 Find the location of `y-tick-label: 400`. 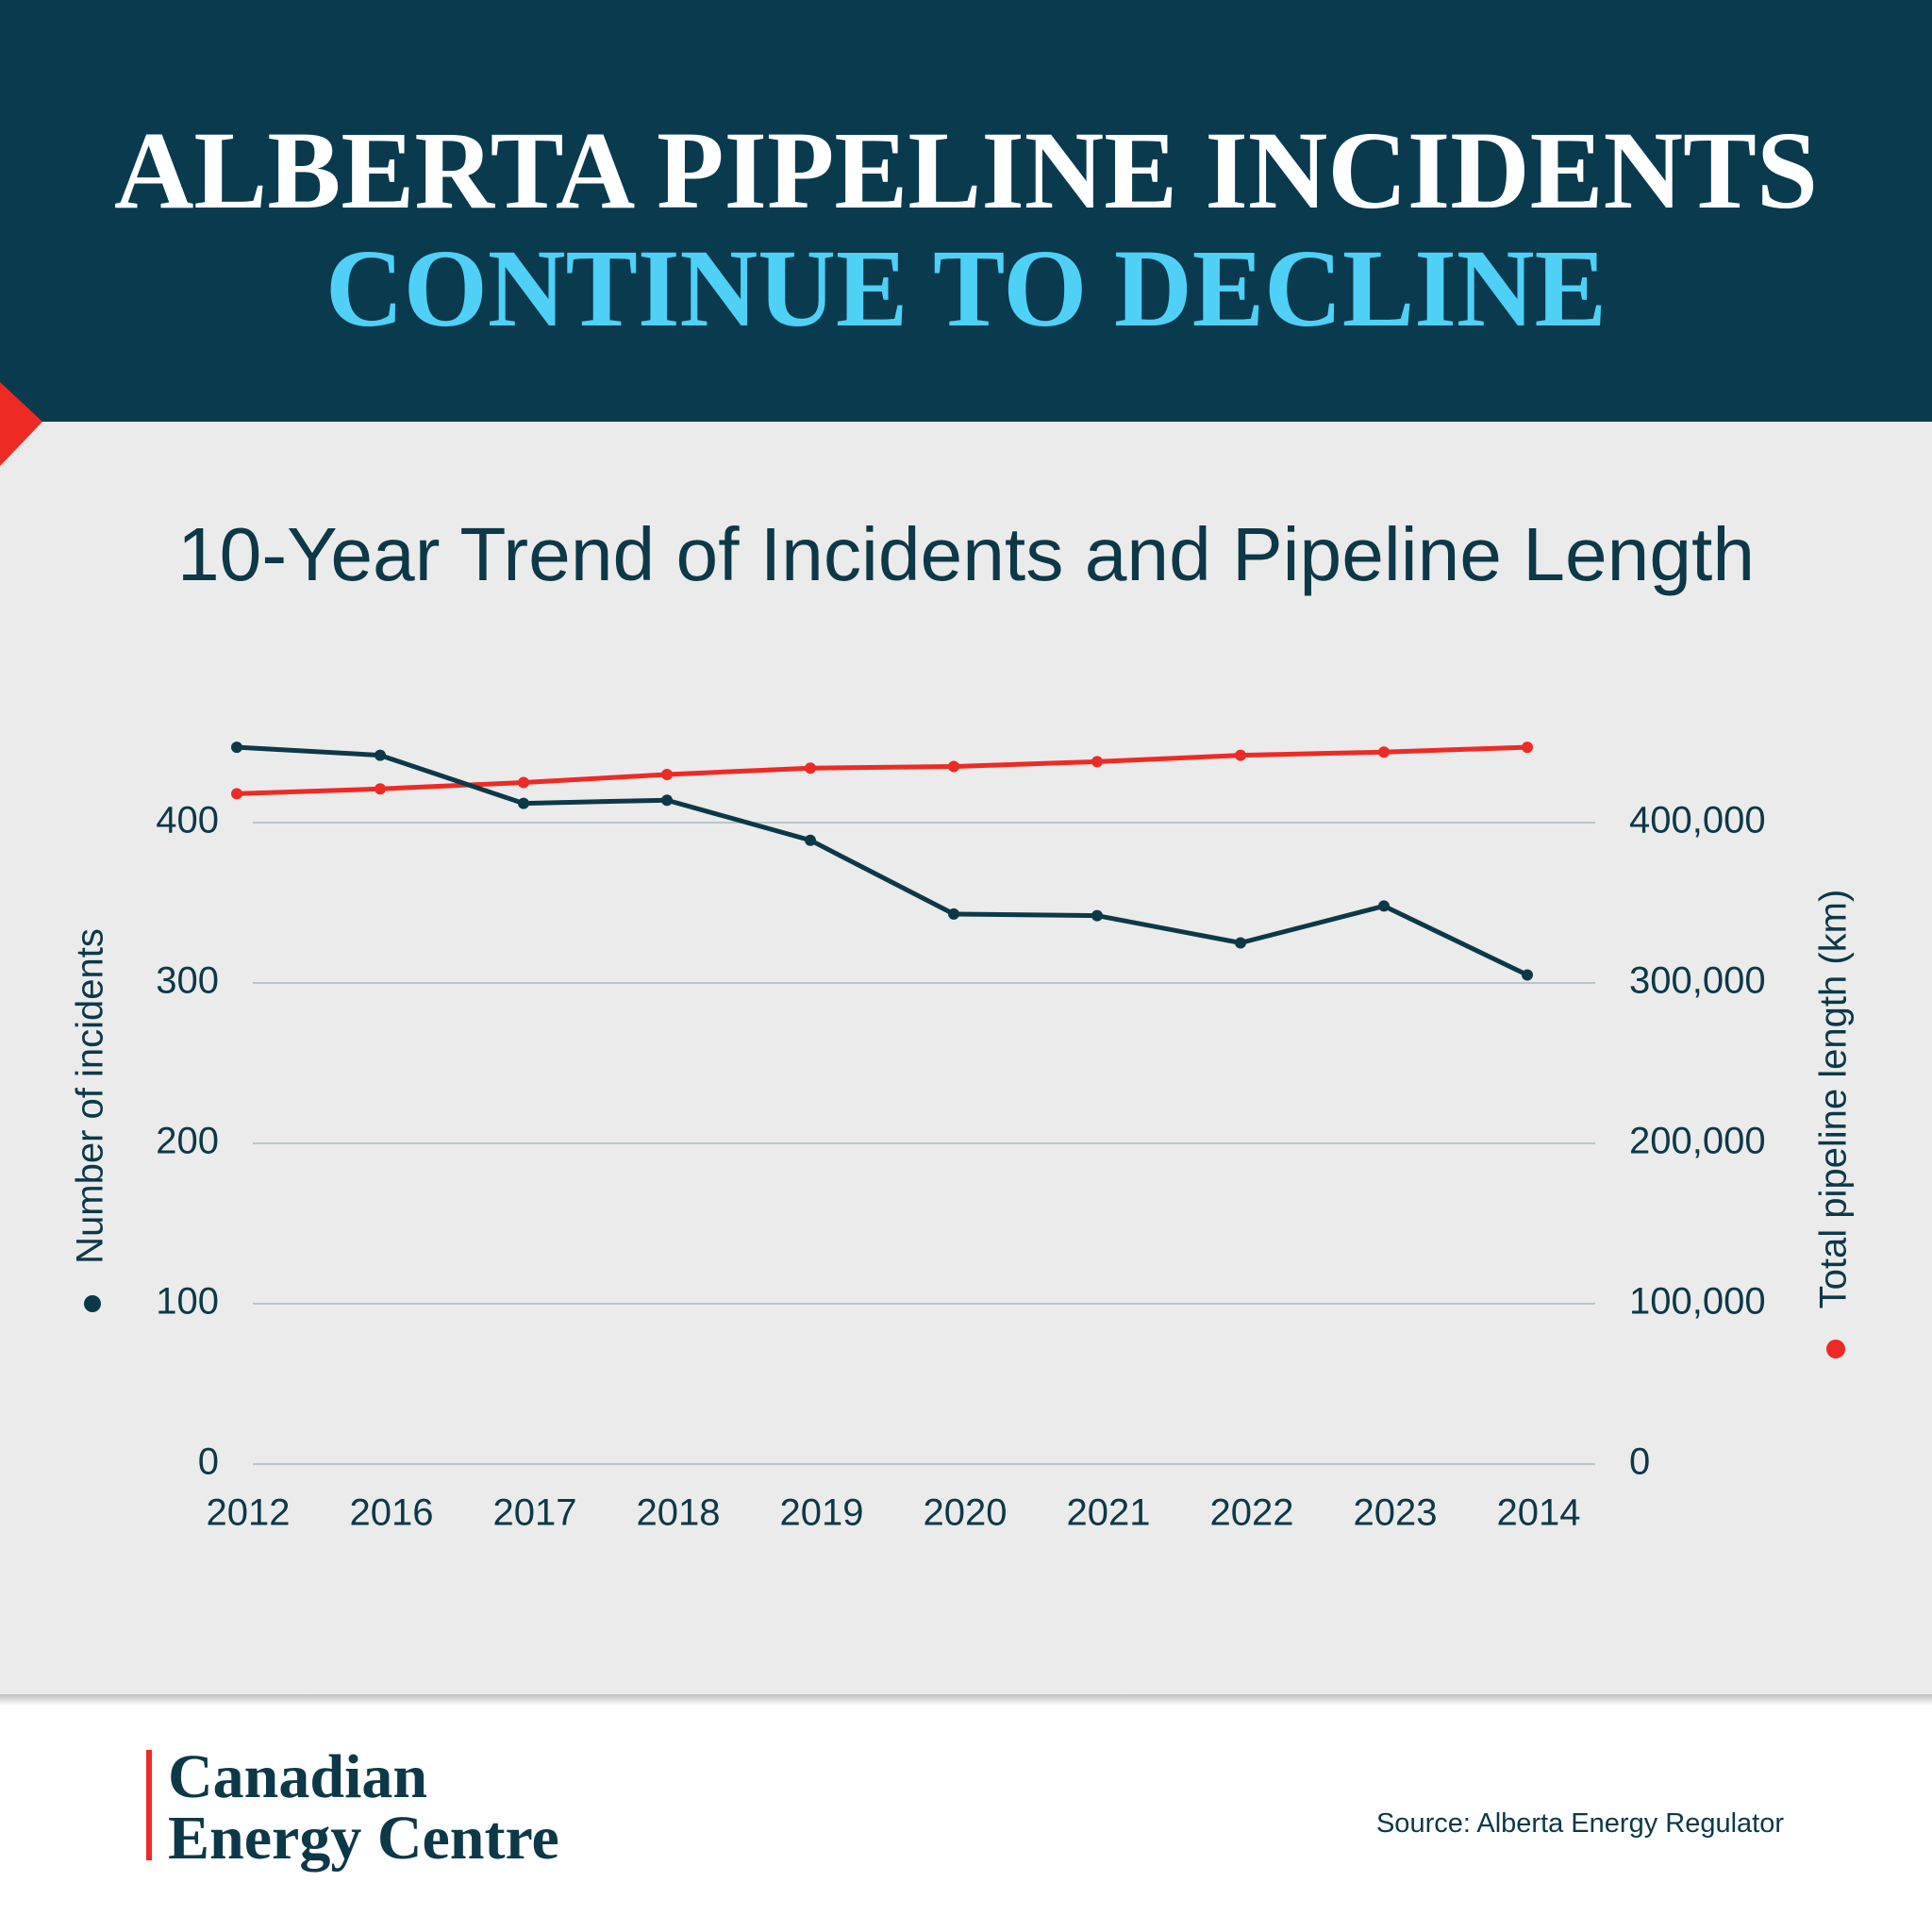

y-tick-label: 400 is located at coordinates (187, 821).